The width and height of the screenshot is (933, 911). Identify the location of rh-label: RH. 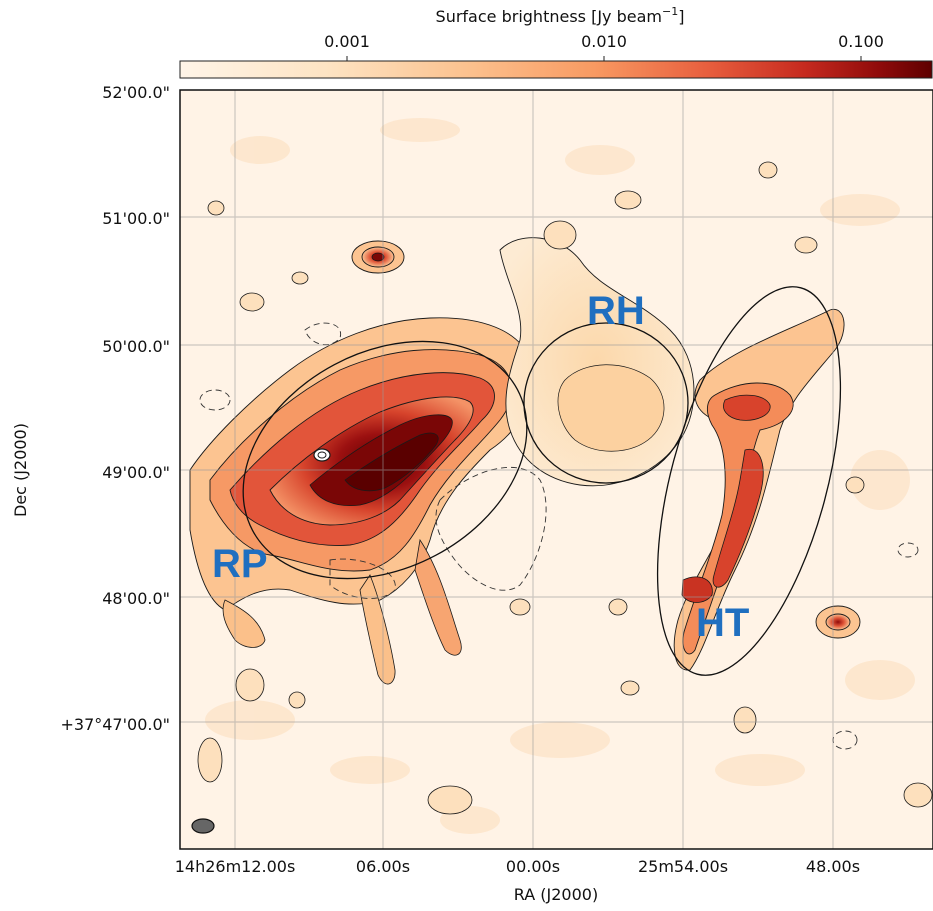
(616, 311).